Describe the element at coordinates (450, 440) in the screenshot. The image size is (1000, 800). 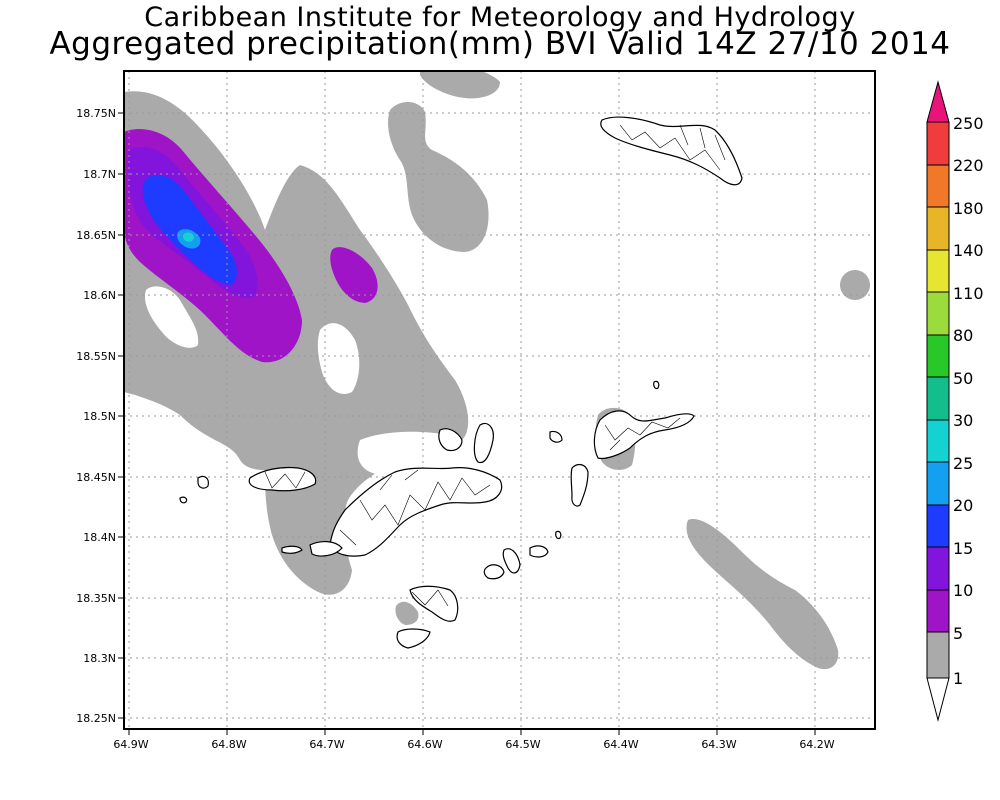
I see `island-beef` at that location.